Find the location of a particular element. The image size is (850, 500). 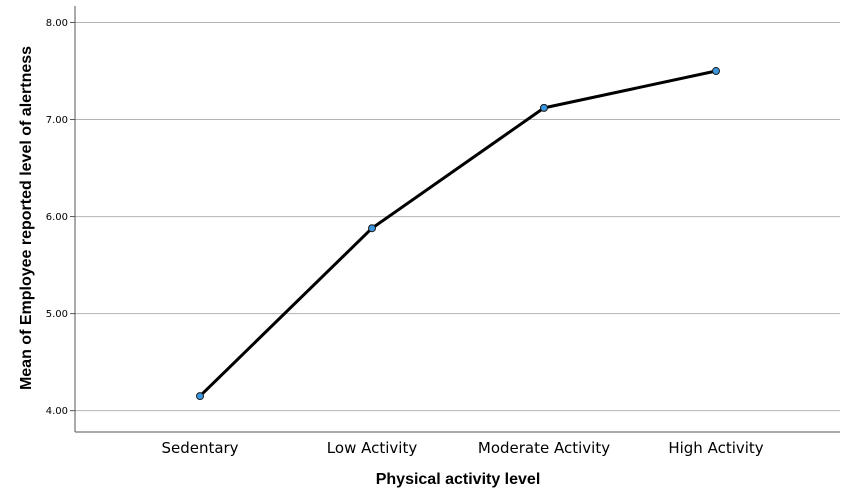

y-tick-label: 6.00 is located at coordinates (57, 217).